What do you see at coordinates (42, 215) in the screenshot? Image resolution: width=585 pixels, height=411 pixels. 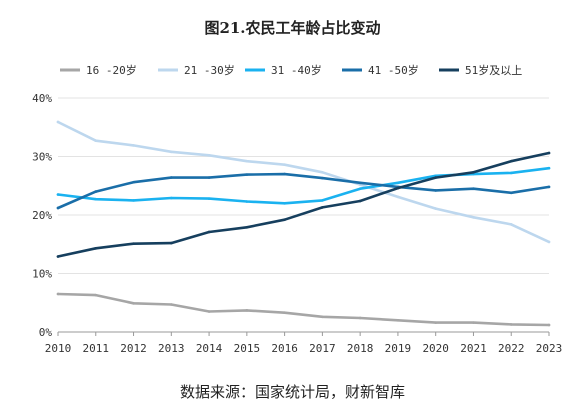 I see `y-tick-label: 20%` at bounding box center [42, 215].